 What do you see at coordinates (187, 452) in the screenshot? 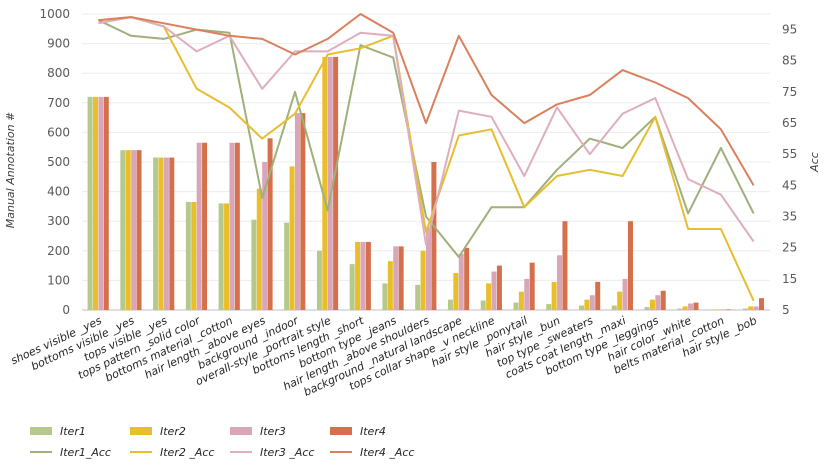
I see `legend-label: Iter2 _Acc` at bounding box center [187, 452].